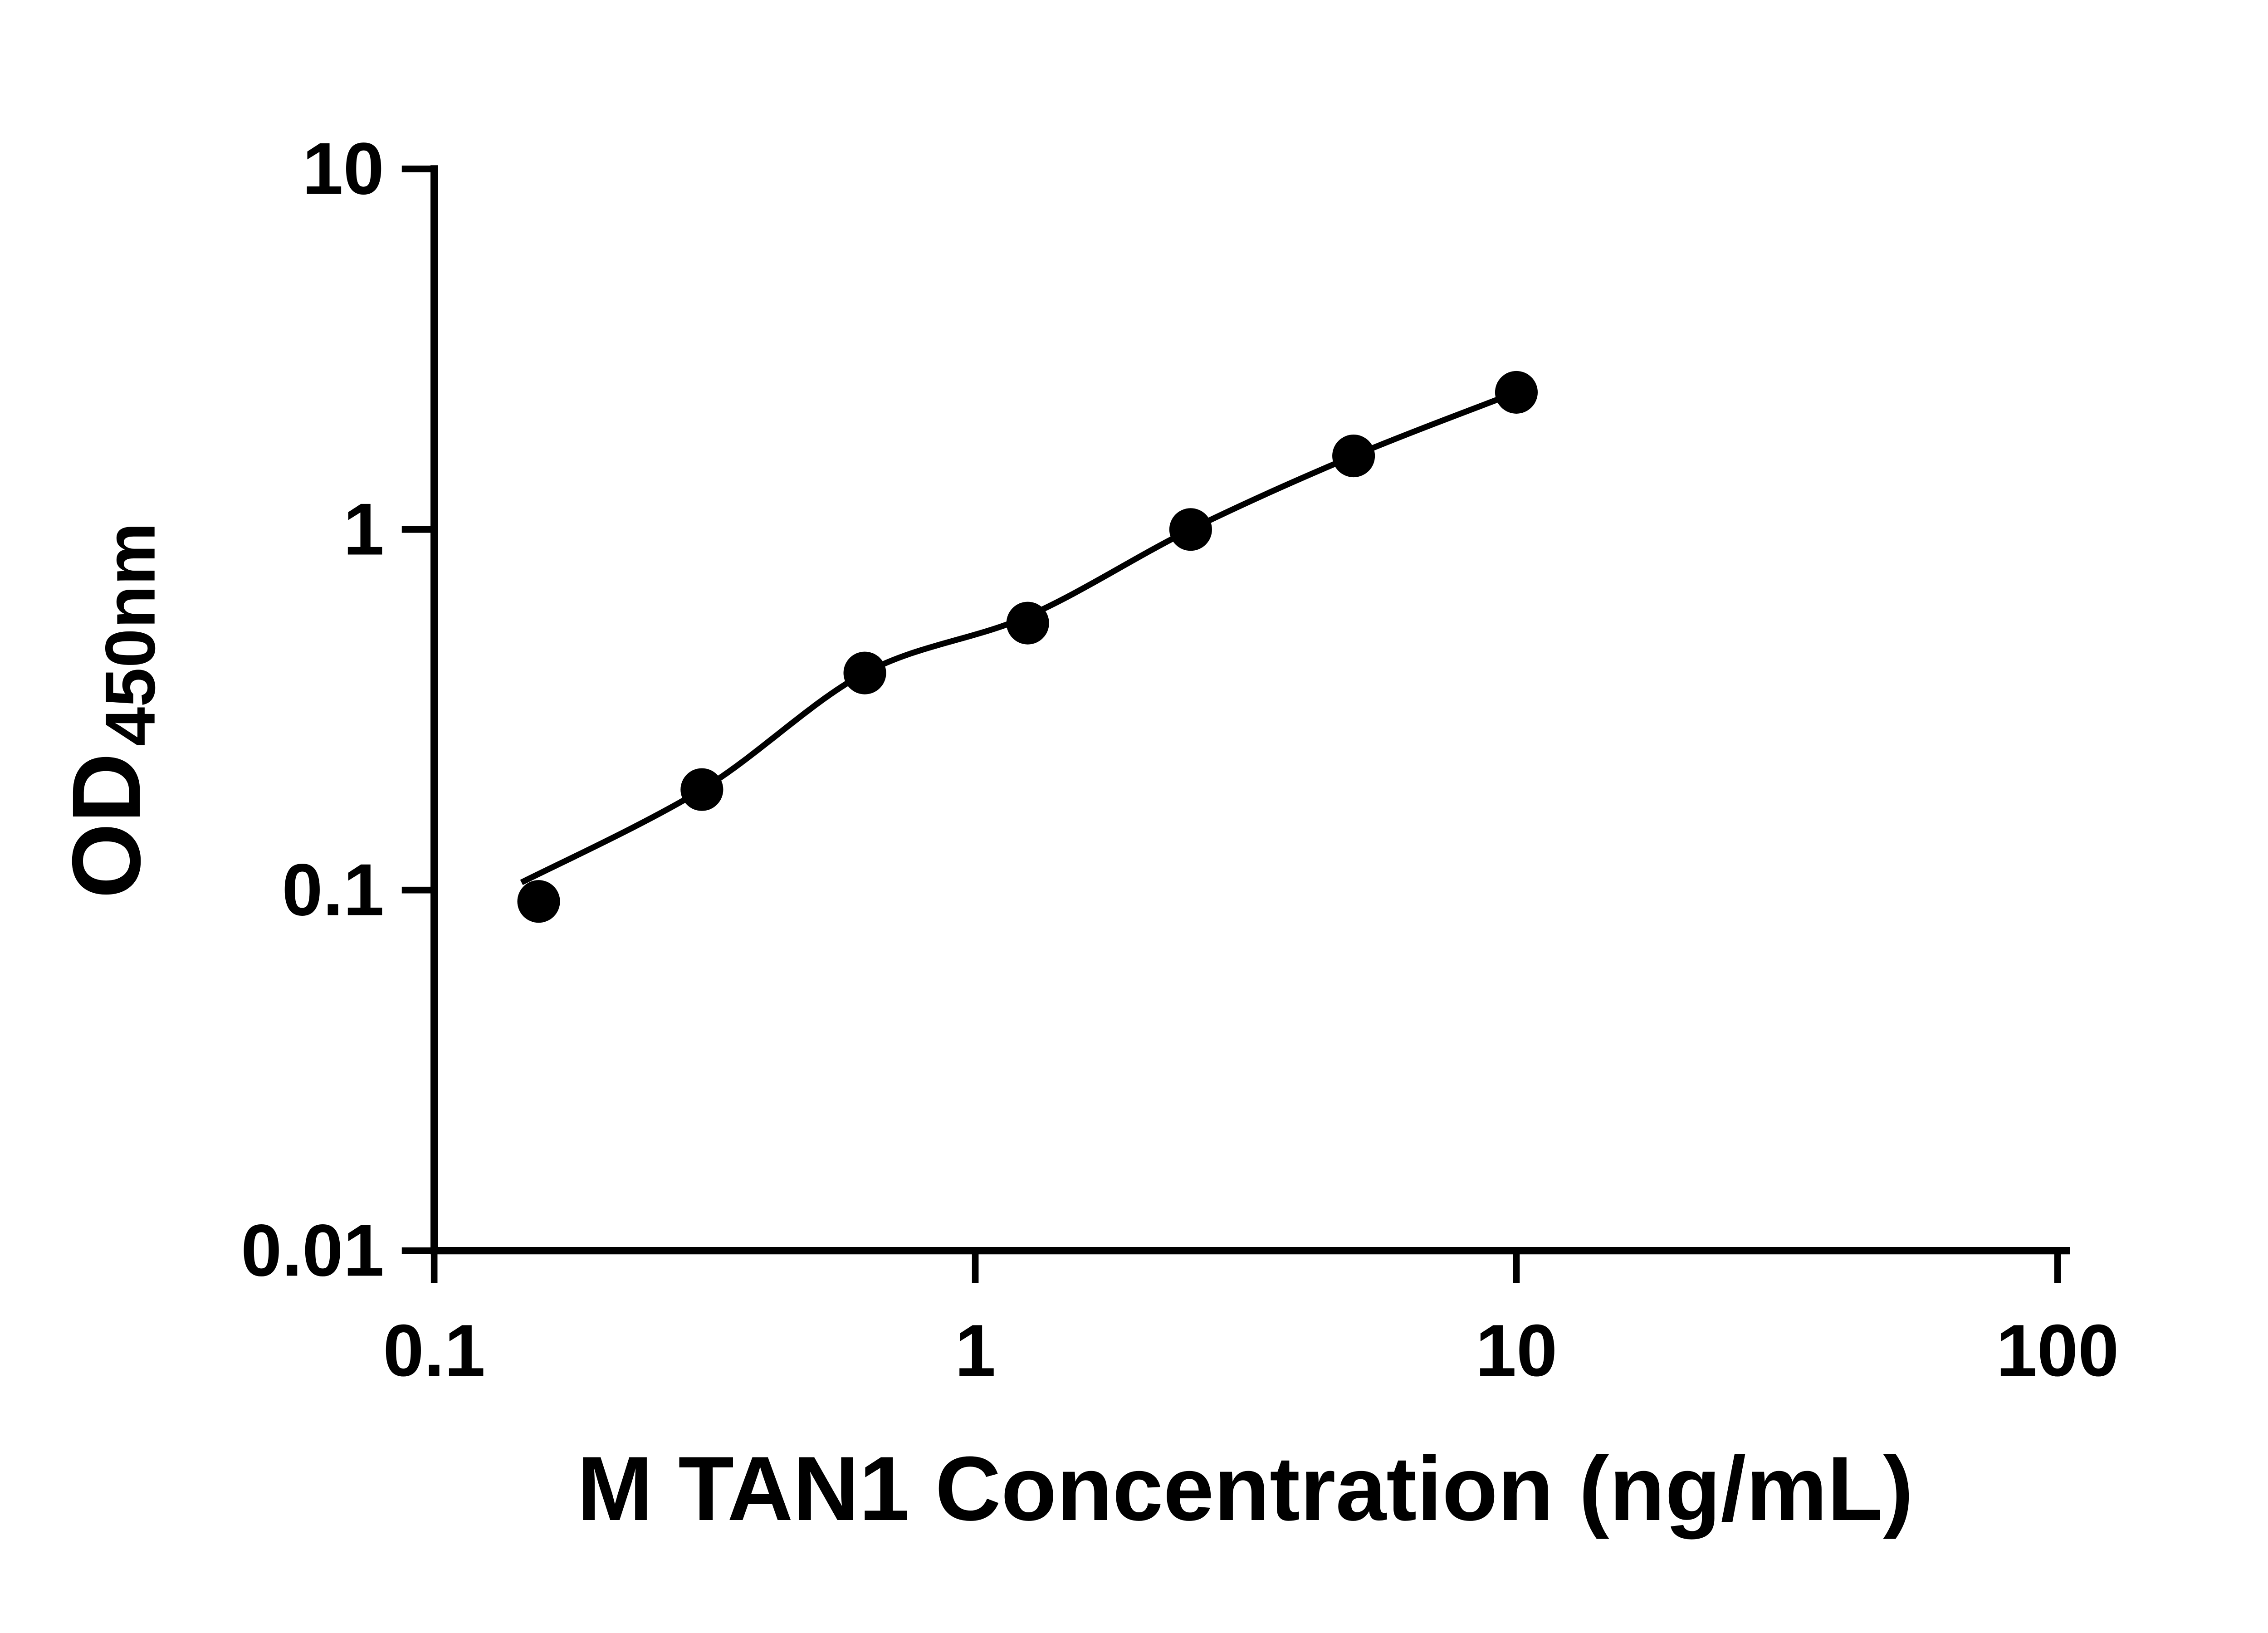  Describe the element at coordinates (2058, 1351) in the screenshot. I see `x-tick-label: 100` at that location.